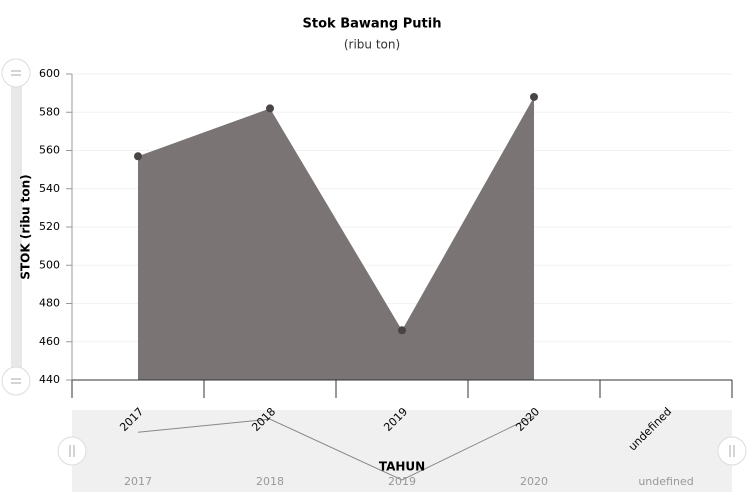 This screenshot has width=752, height=500. What do you see at coordinates (26, 226) in the screenshot?
I see `y-axis-title: STOK (ribu ton)` at bounding box center [26, 226].